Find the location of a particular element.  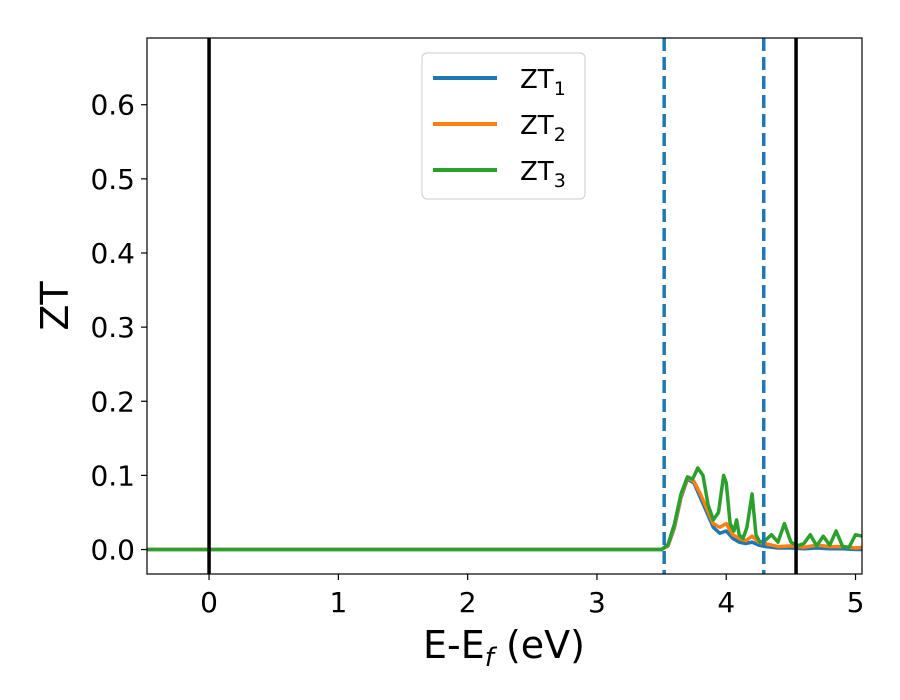

legend-label-zt2: ZT2 is located at coordinates (543, 128).